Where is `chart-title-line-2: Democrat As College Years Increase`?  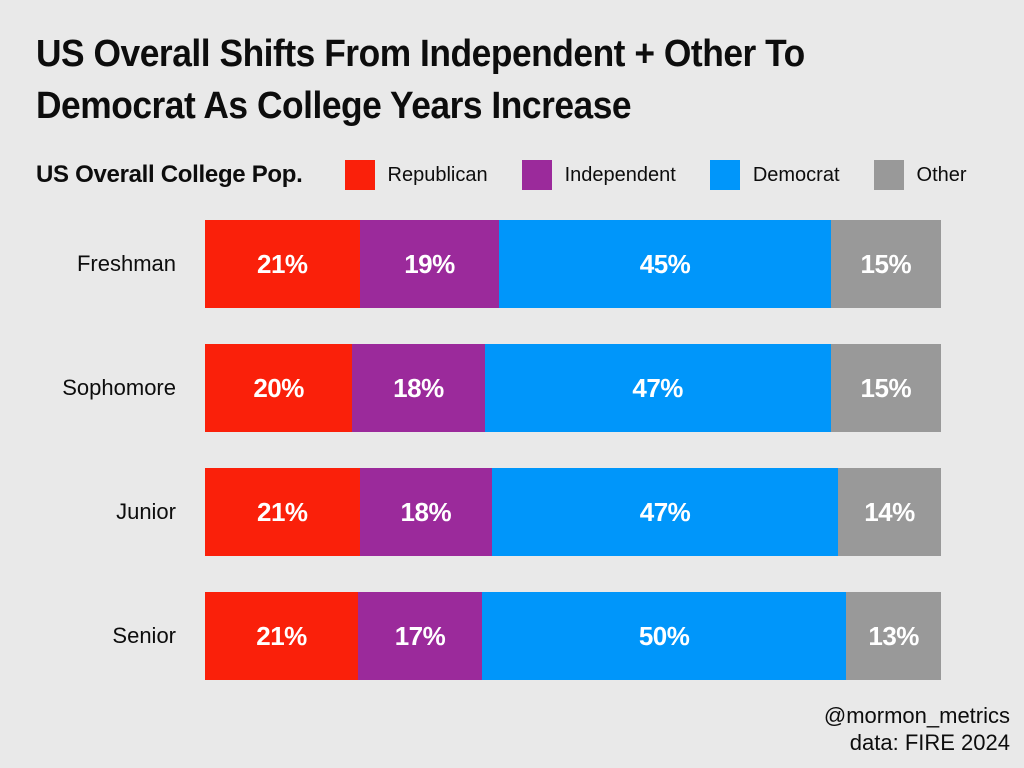 chart-title-line-2: Democrat As College Years Increase is located at coordinates (334, 106).